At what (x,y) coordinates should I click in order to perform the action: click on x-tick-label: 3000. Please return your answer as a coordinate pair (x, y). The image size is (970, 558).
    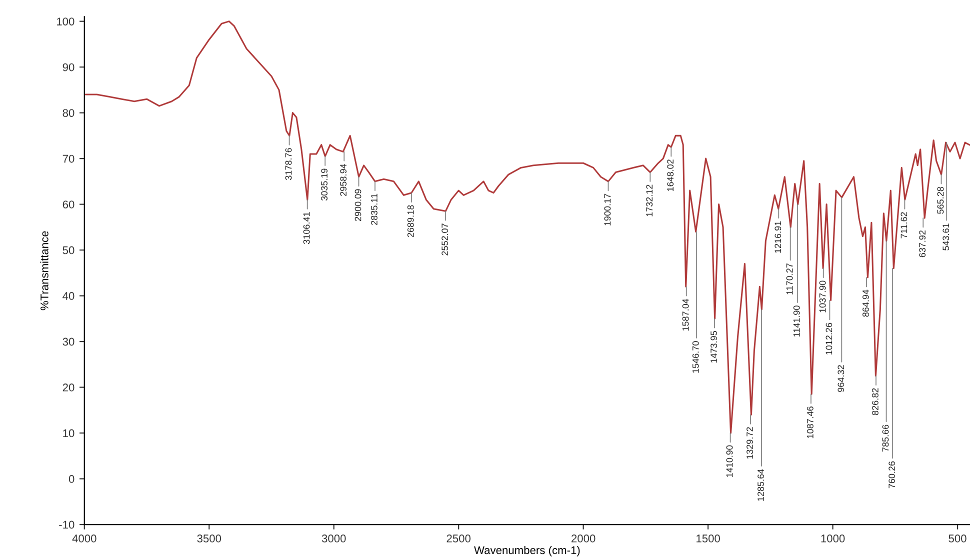
    Looking at the image, I should click on (334, 538).